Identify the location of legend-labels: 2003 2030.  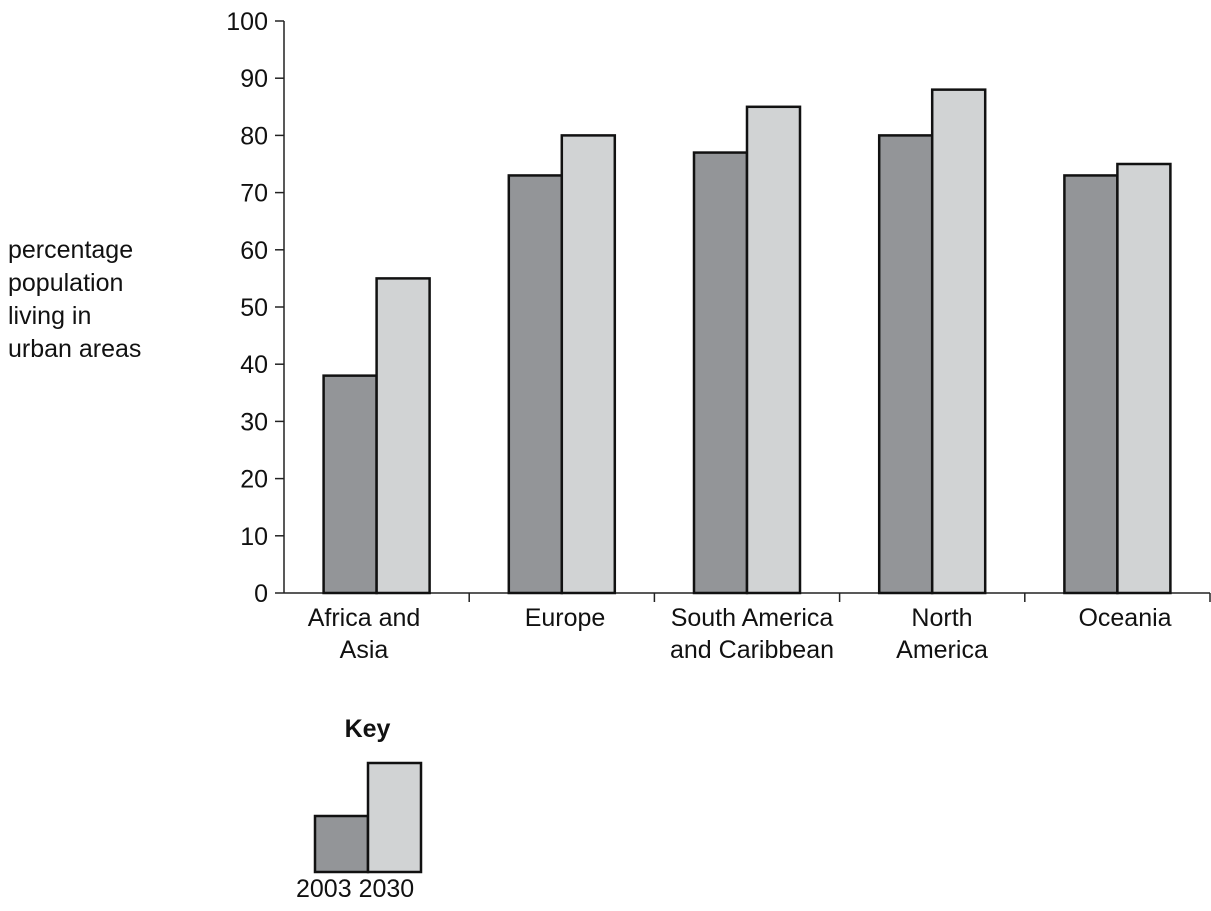
(371, 889).